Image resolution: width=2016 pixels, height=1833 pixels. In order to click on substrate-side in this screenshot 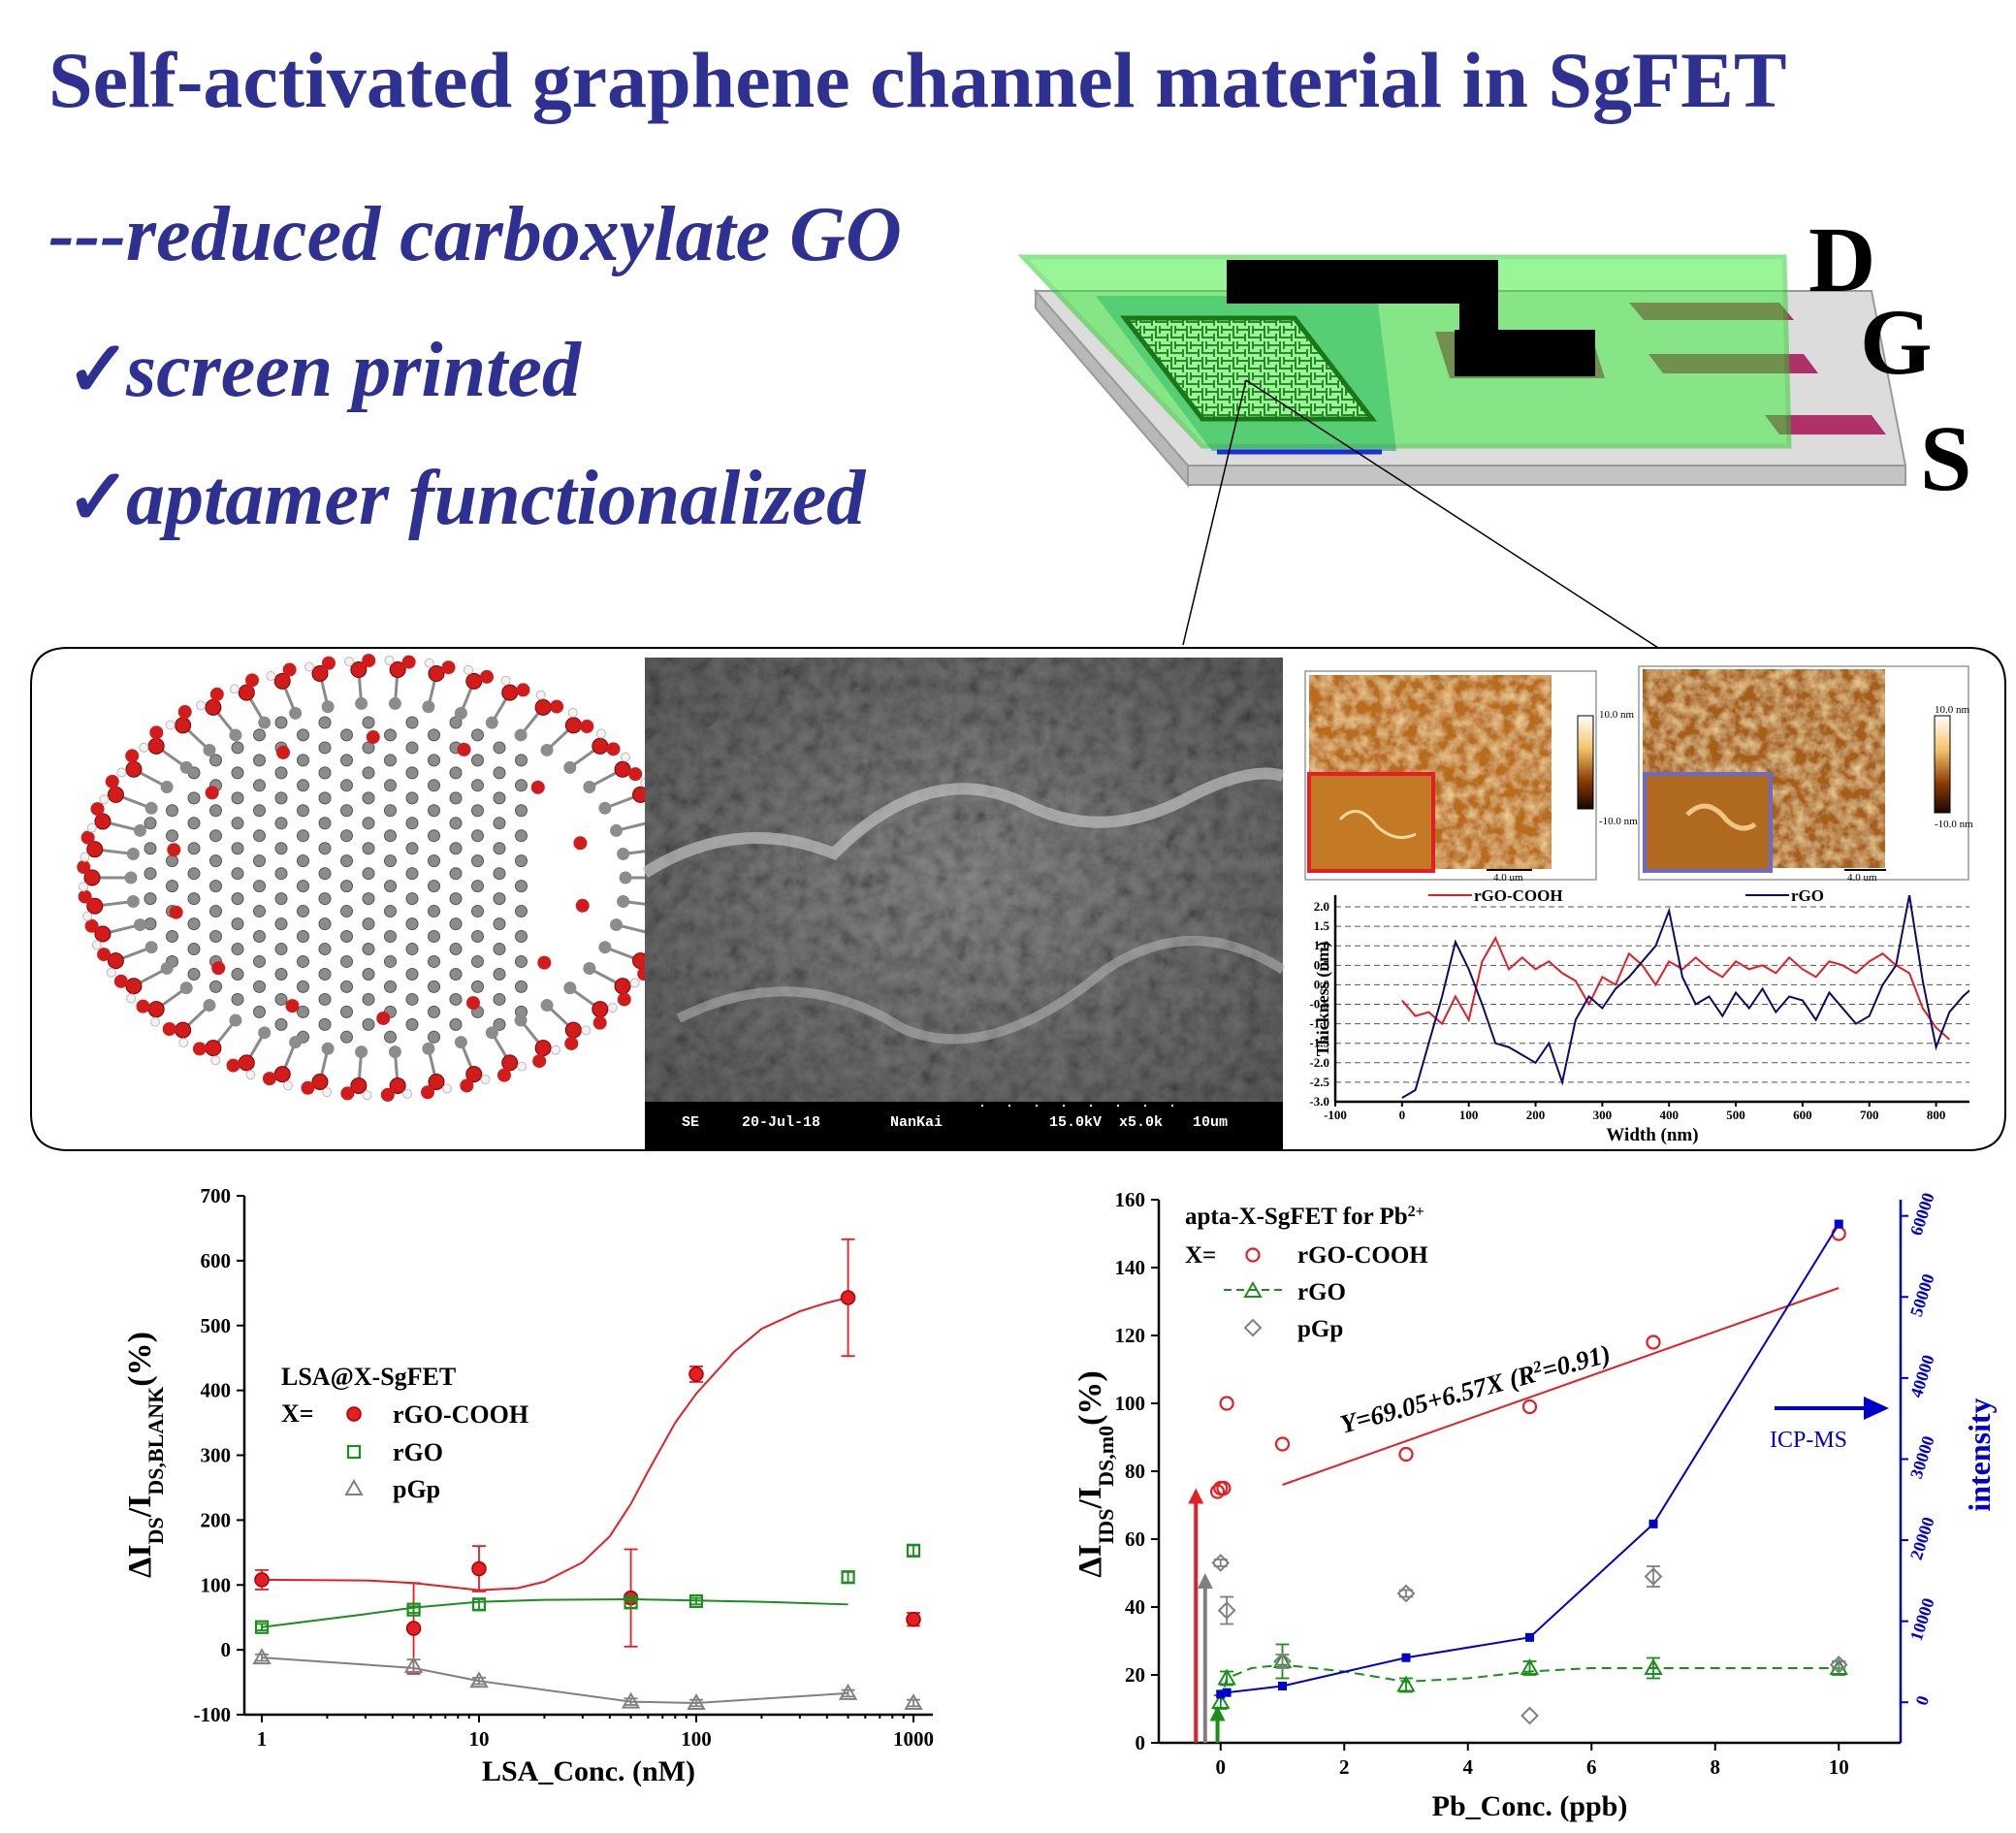, I will do `click(1112, 388)`.